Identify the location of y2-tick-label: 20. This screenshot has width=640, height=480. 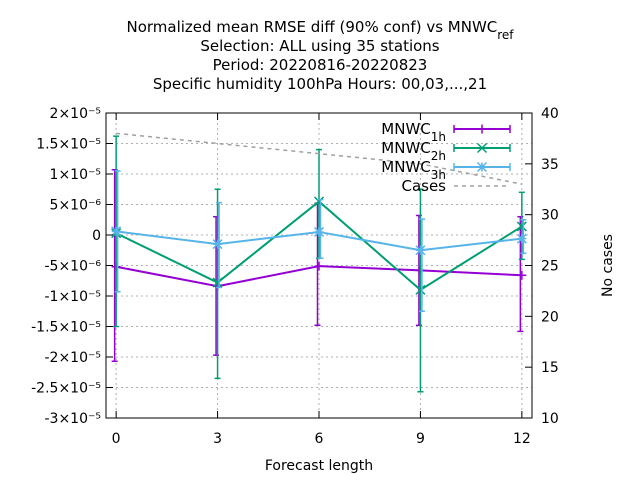
(550, 317).